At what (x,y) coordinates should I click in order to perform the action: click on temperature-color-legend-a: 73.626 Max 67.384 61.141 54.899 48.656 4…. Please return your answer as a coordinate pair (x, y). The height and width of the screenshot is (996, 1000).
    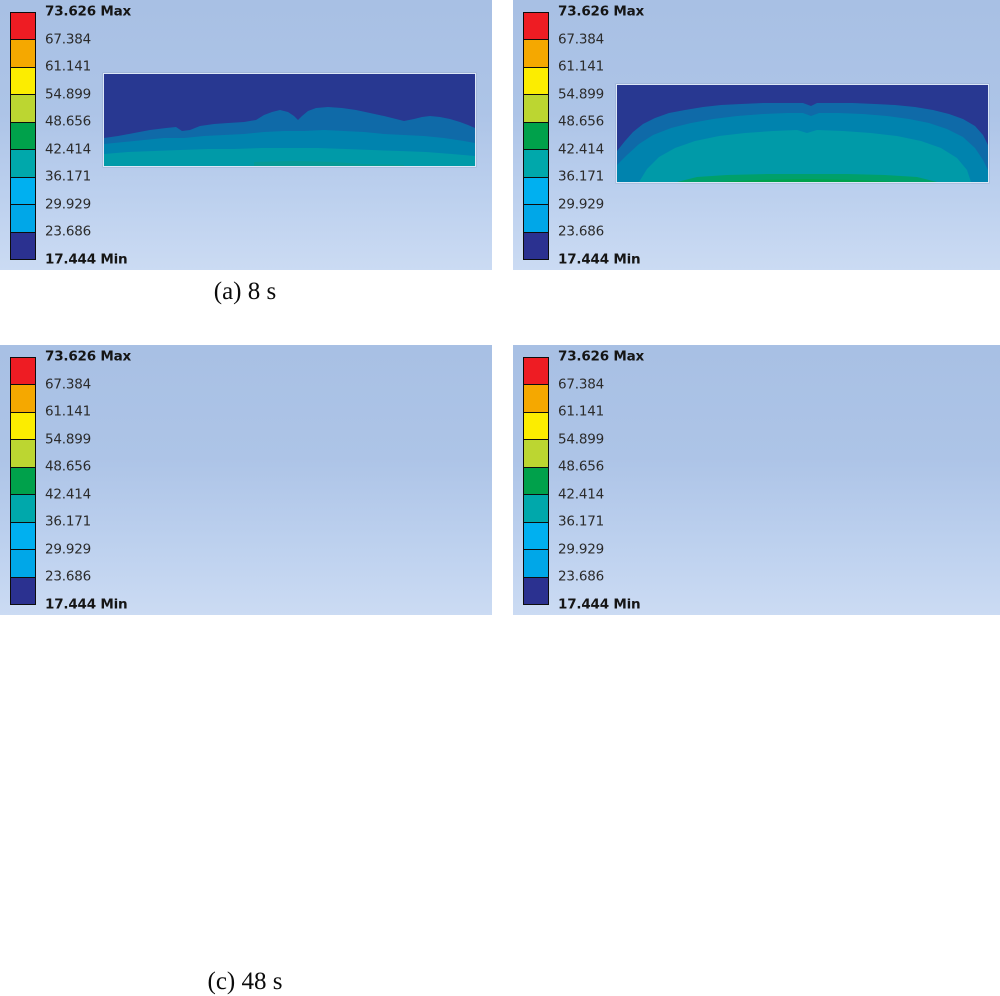
    Looking at the image, I should click on (90, 135).